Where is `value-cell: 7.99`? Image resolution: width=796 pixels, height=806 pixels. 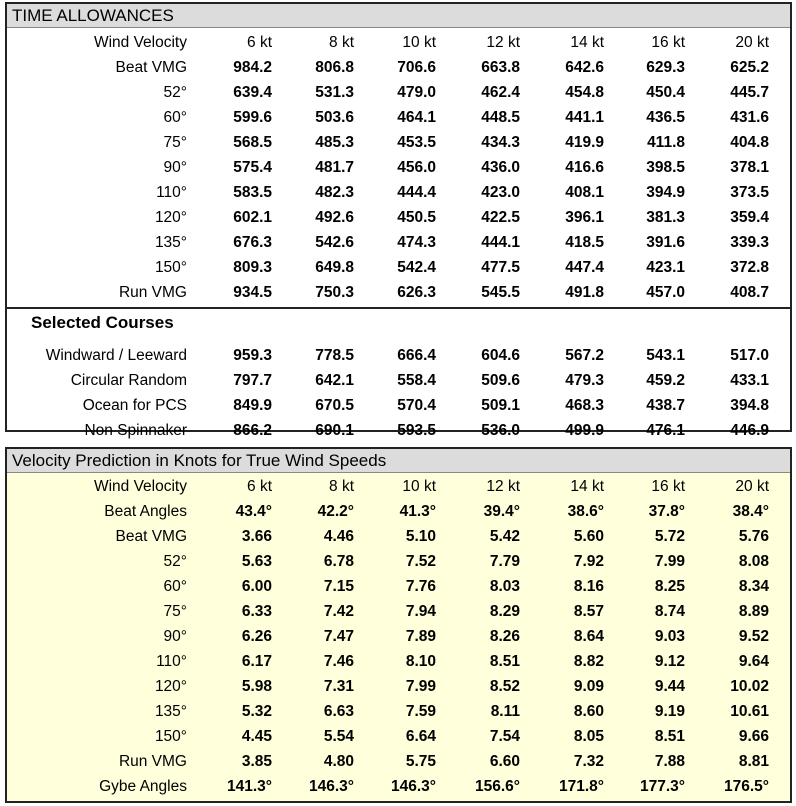
value-cell: 7.99 is located at coordinates (669, 561).